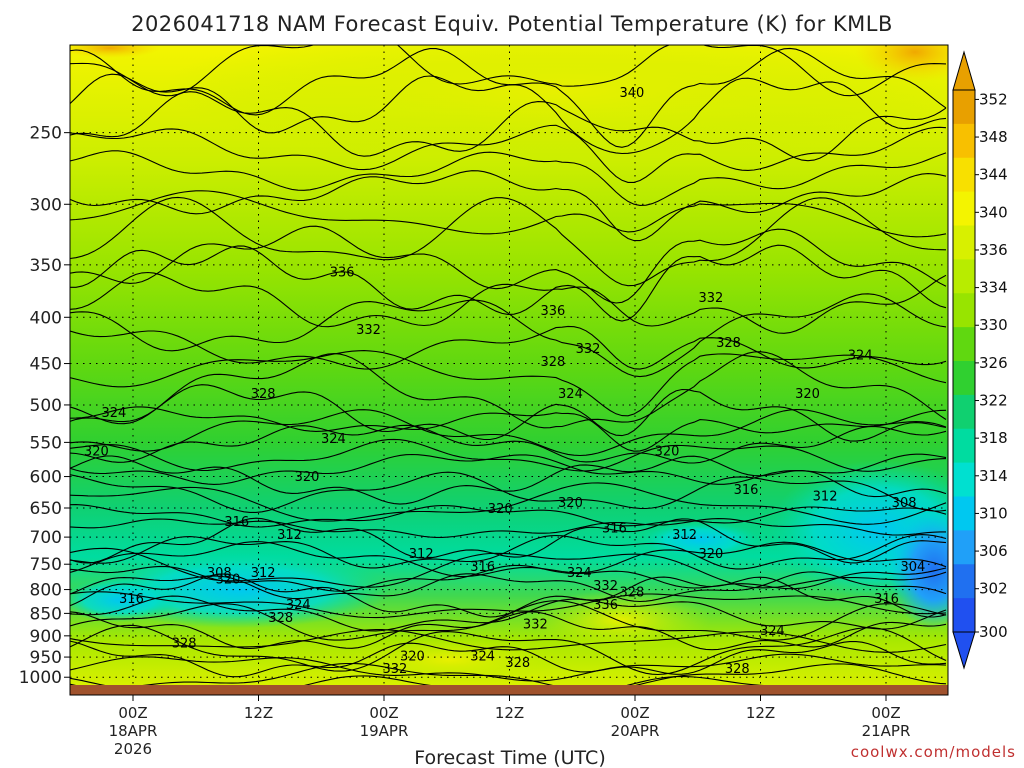  Describe the element at coordinates (993, 476) in the screenshot. I see `colorbar-tick-label: 314` at that location.